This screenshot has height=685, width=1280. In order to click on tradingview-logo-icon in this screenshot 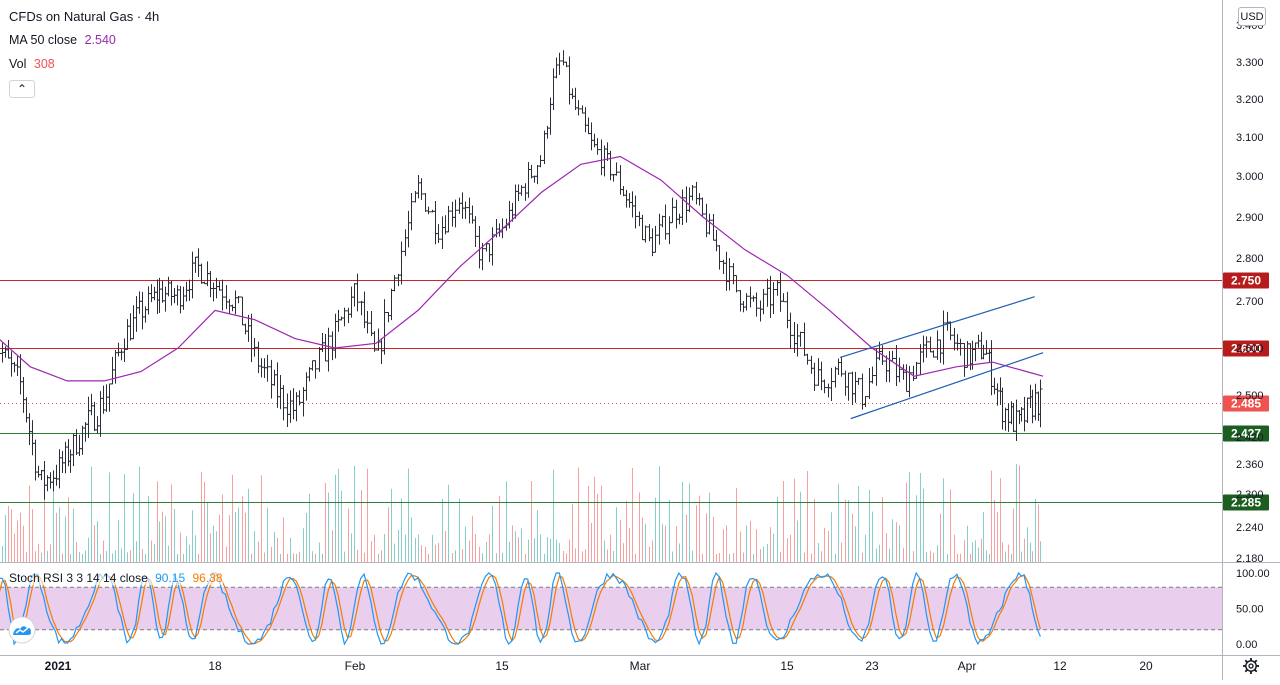, I will do `click(22, 630)`.